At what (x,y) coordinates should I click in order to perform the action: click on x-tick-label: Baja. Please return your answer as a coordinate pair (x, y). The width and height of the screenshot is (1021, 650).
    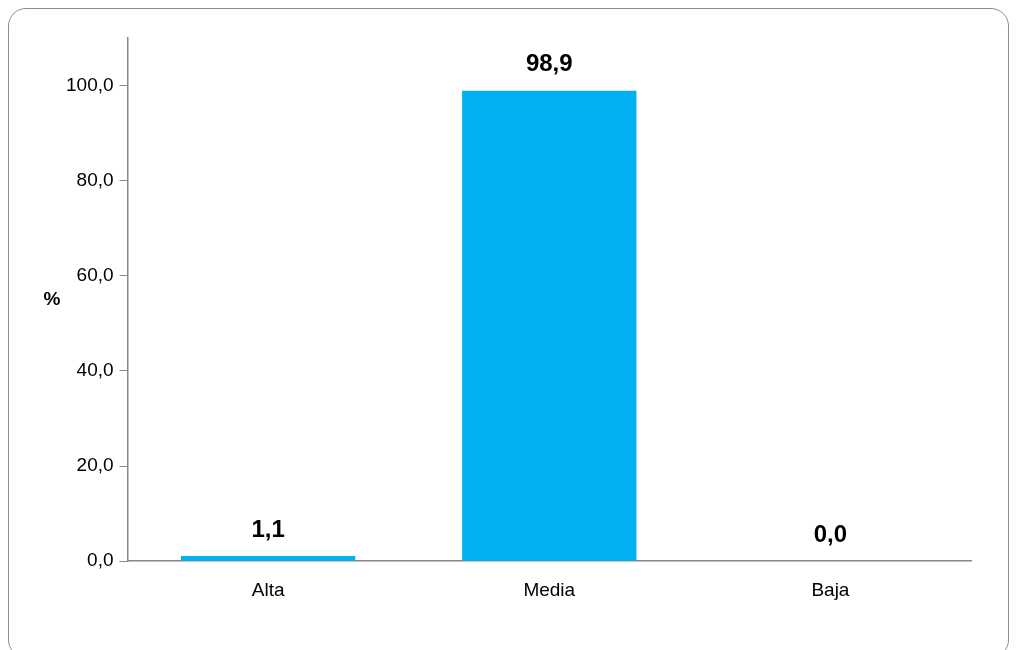
    Looking at the image, I should click on (830, 589).